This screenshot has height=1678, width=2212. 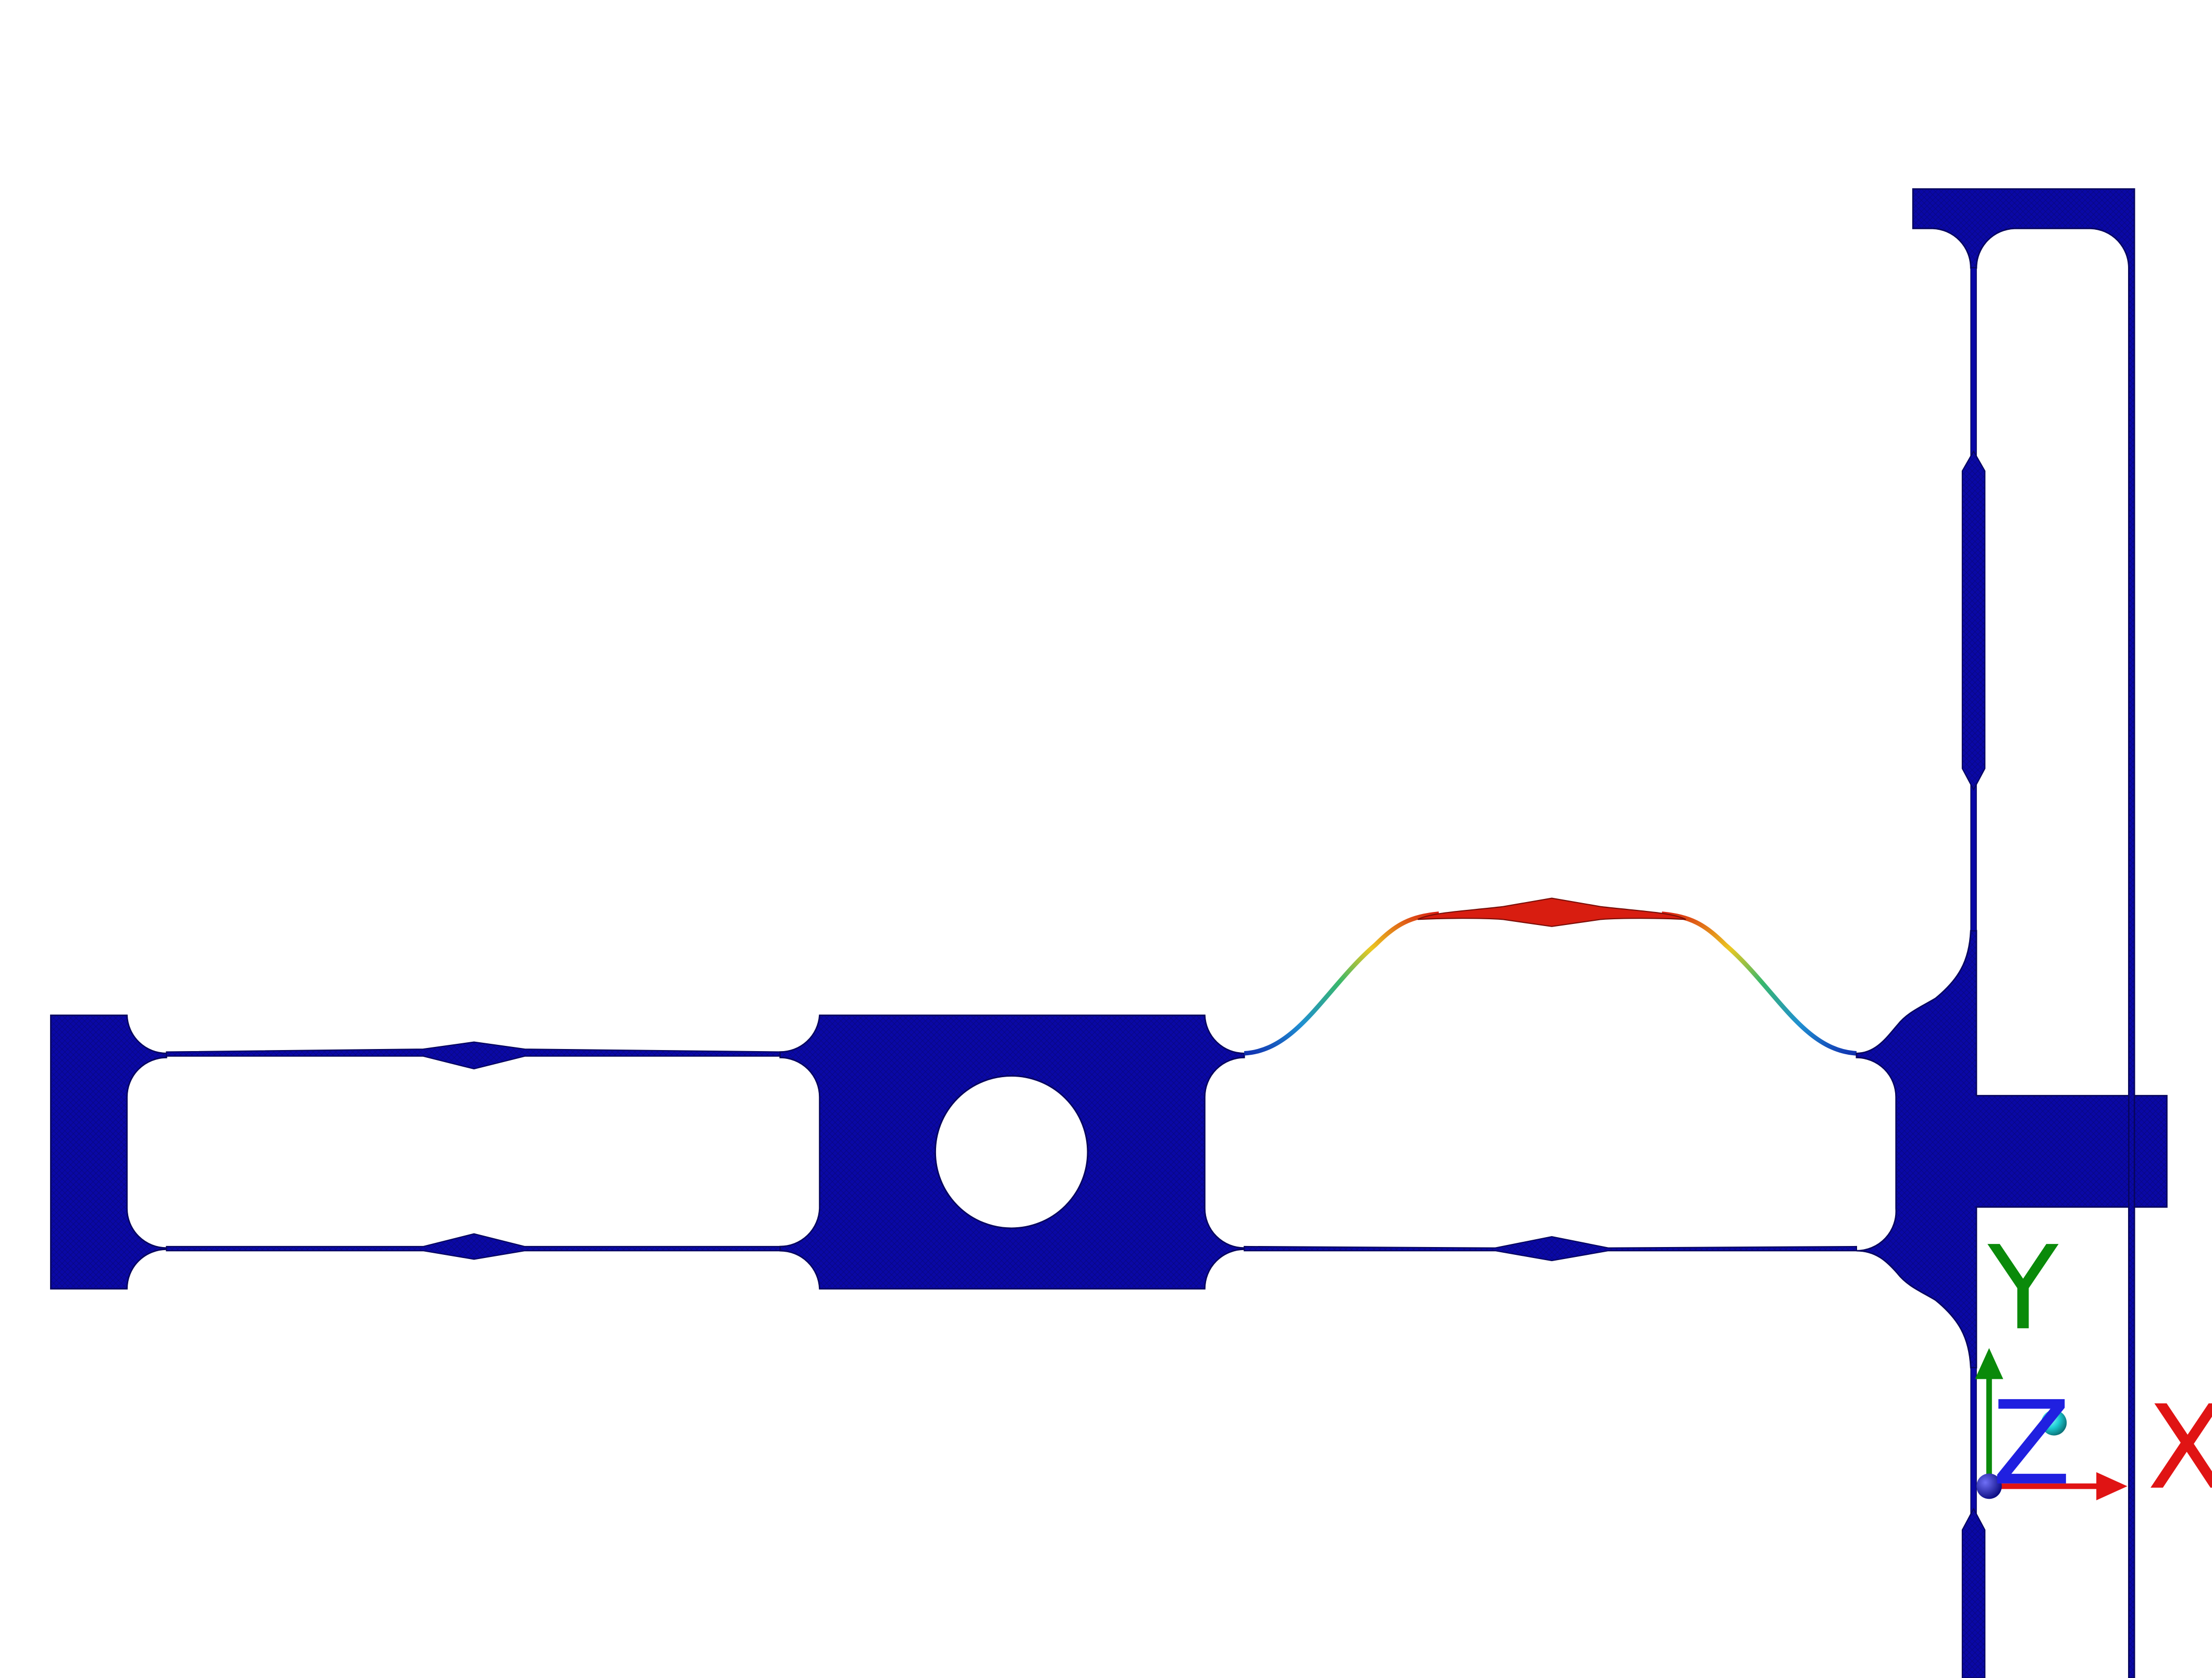 I want to click on y-axis-label: Y, so click(x=2023, y=1289).